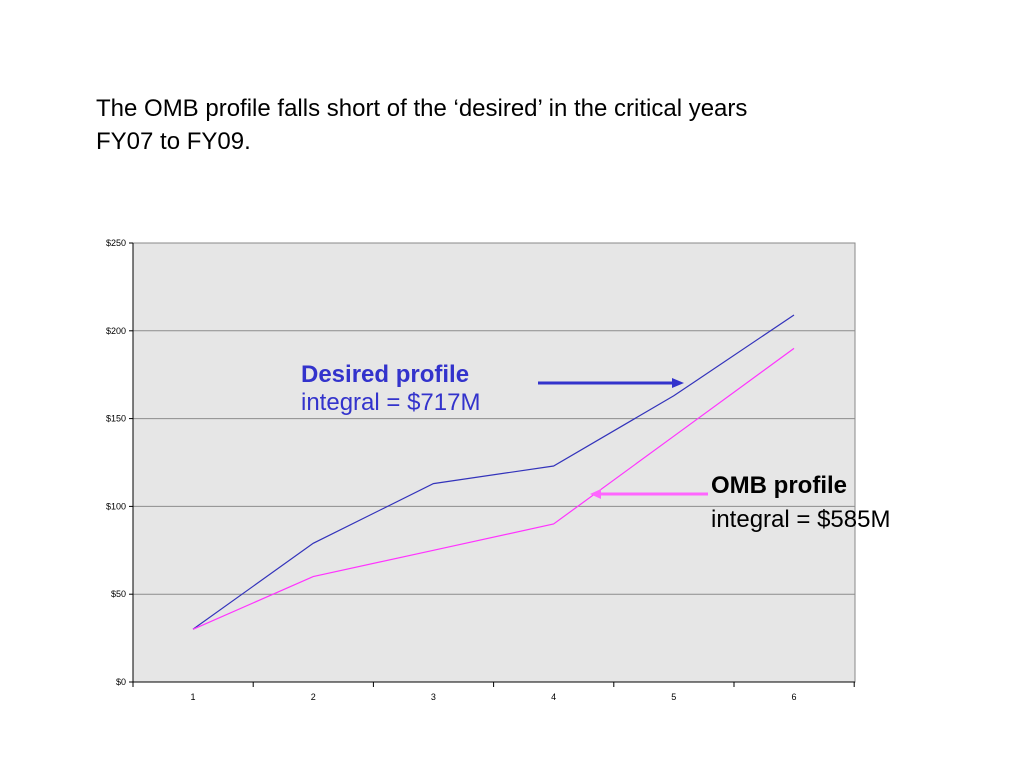 The image size is (1024, 768). I want to click on x-tick-label-2: 2, so click(313, 697).